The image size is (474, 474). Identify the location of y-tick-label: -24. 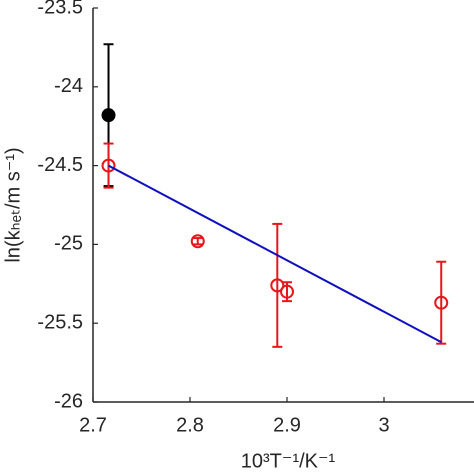
(68, 86).